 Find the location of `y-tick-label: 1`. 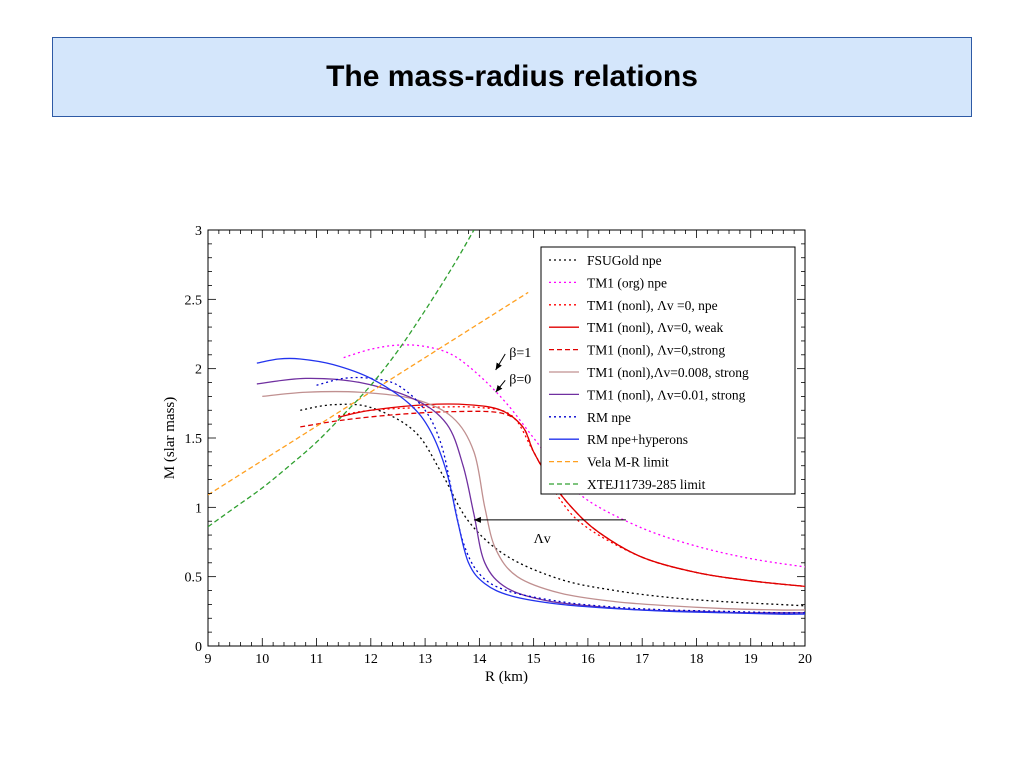

y-tick-label: 1 is located at coordinates (198, 508).